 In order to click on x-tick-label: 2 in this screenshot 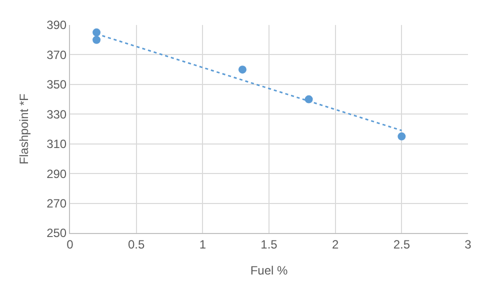, I will do `click(335, 244)`.